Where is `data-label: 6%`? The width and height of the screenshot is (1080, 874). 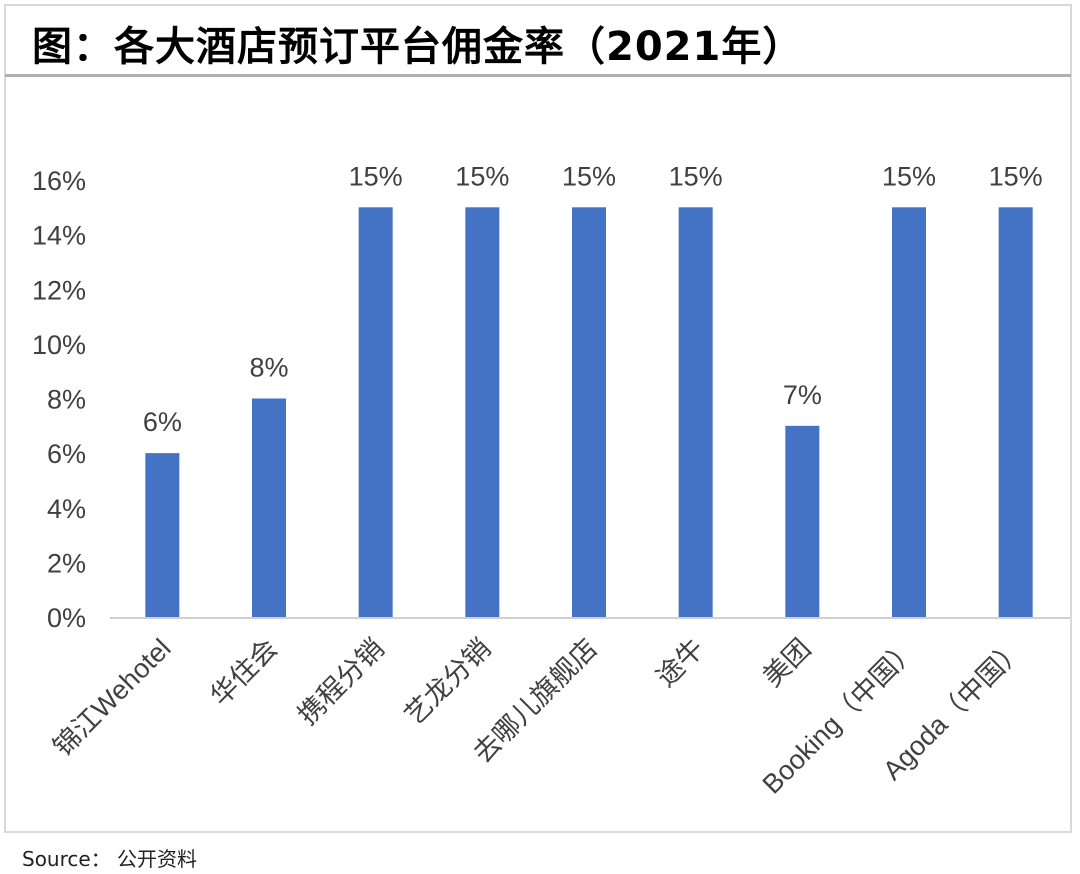
data-label: 6% is located at coordinates (162, 422).